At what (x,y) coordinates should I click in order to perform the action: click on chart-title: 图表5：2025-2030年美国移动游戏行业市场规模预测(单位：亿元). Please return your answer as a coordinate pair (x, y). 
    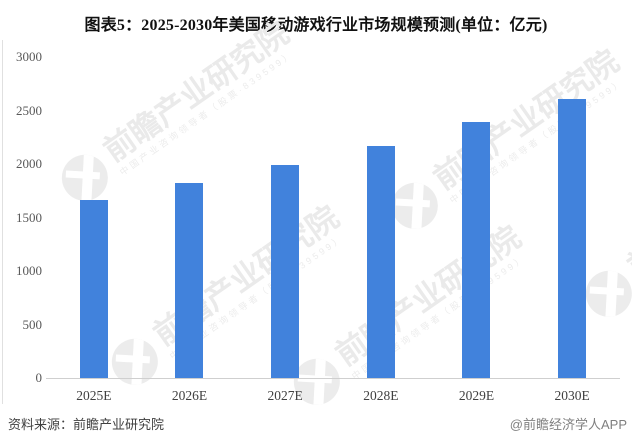
    Looking at the image, I should click on (316, 25).